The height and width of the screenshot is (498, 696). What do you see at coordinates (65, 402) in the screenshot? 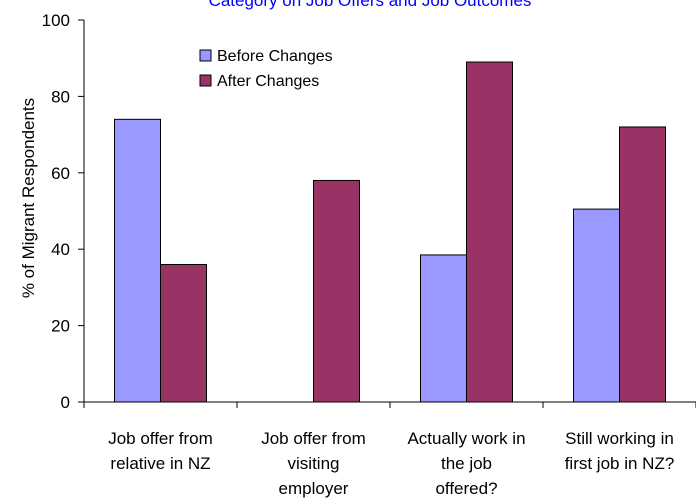
I see `y-tick-label: 0` at bounding box center [65, 402].